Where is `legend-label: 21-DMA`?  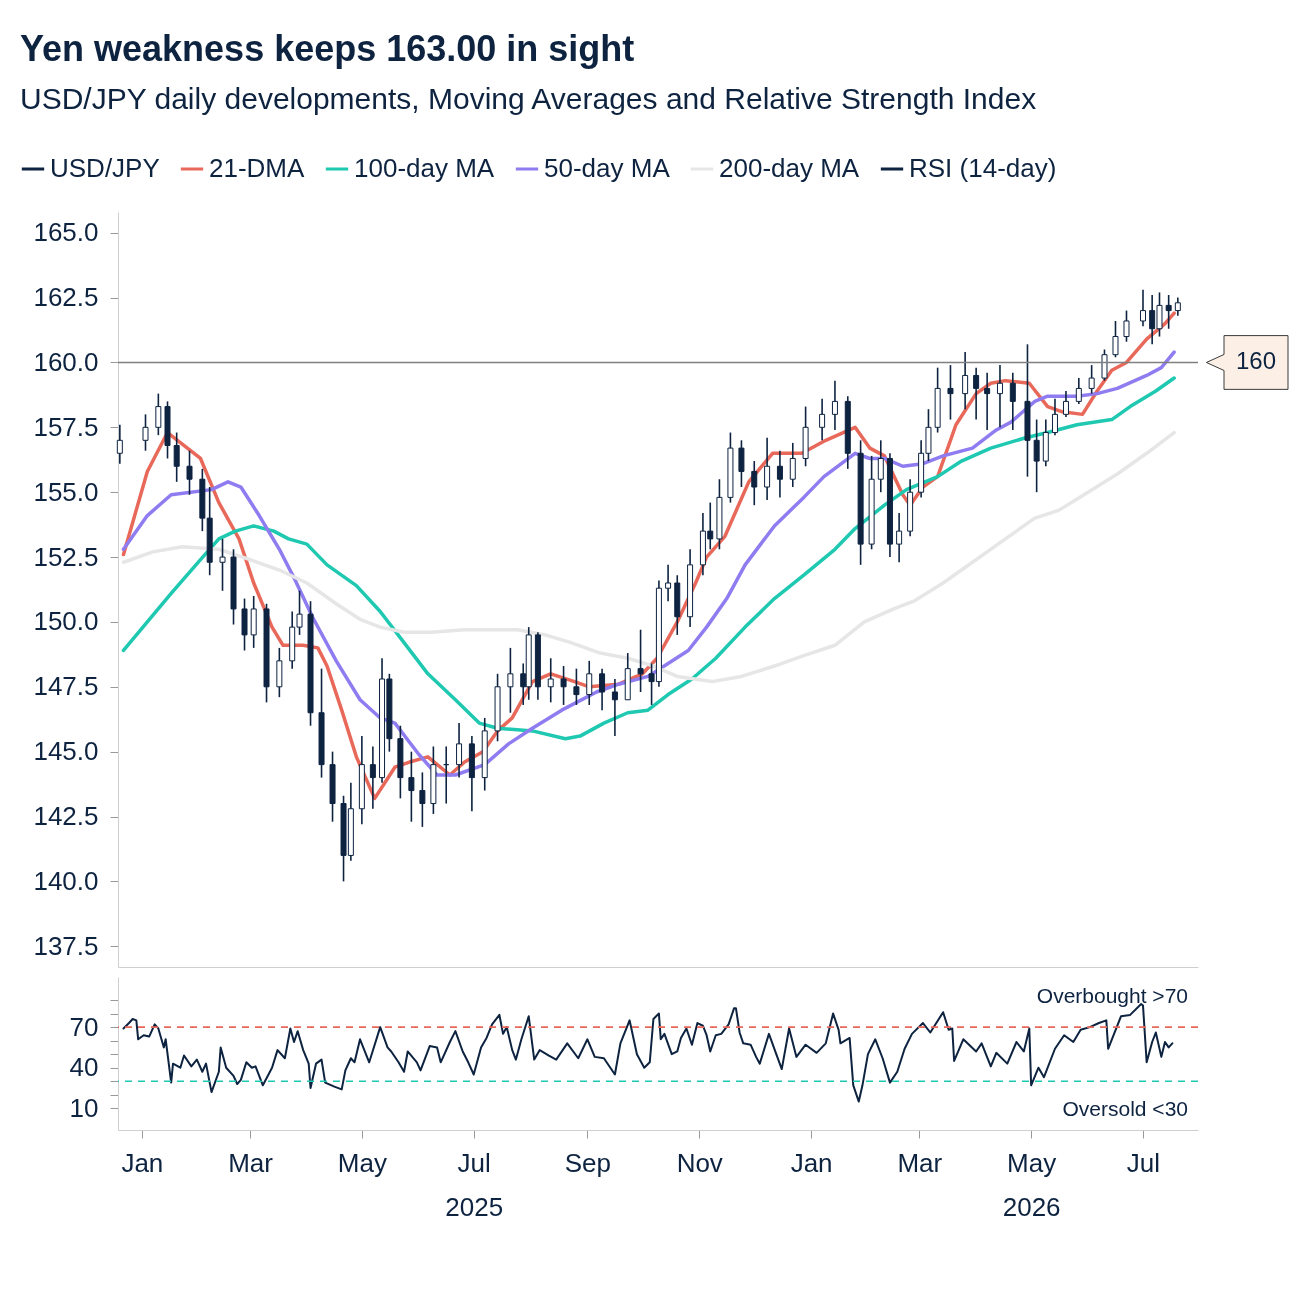 legend-label: 21-DMA is located at coordinates (257, 168).